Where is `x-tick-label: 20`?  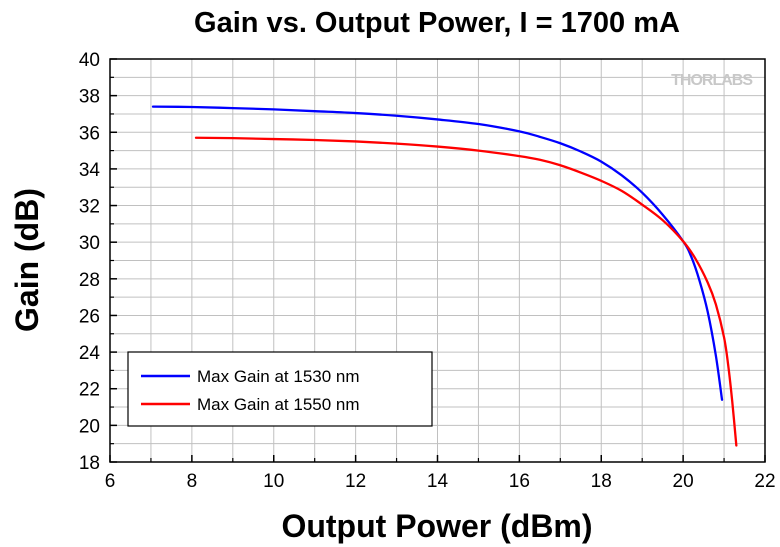 x-tick-label: 20 is located at coordinates (683, 481).